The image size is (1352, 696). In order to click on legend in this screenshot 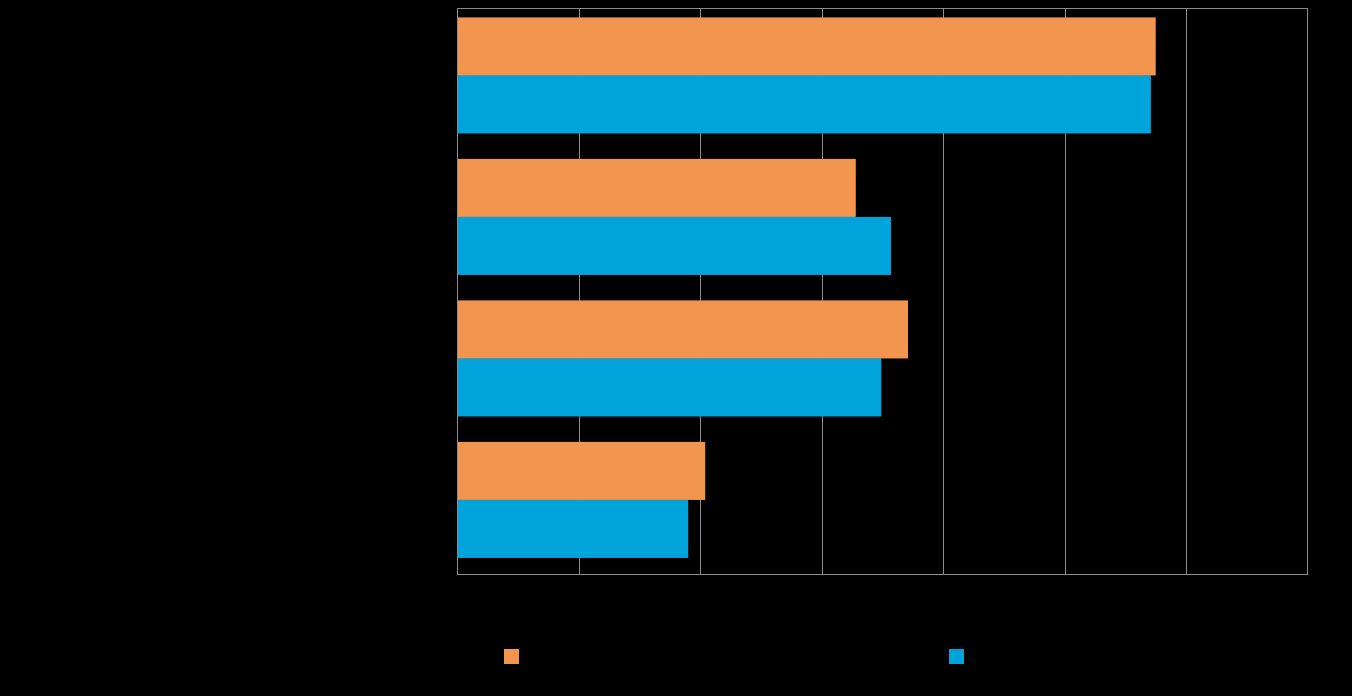, I will do `click(734, 656)`.